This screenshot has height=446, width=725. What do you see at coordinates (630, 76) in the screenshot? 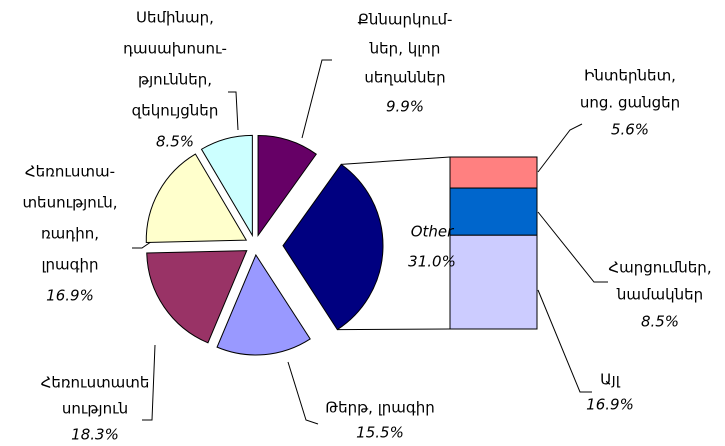
I see `slice-label: Ինտերնետ,` at bounding box center [630, 76].